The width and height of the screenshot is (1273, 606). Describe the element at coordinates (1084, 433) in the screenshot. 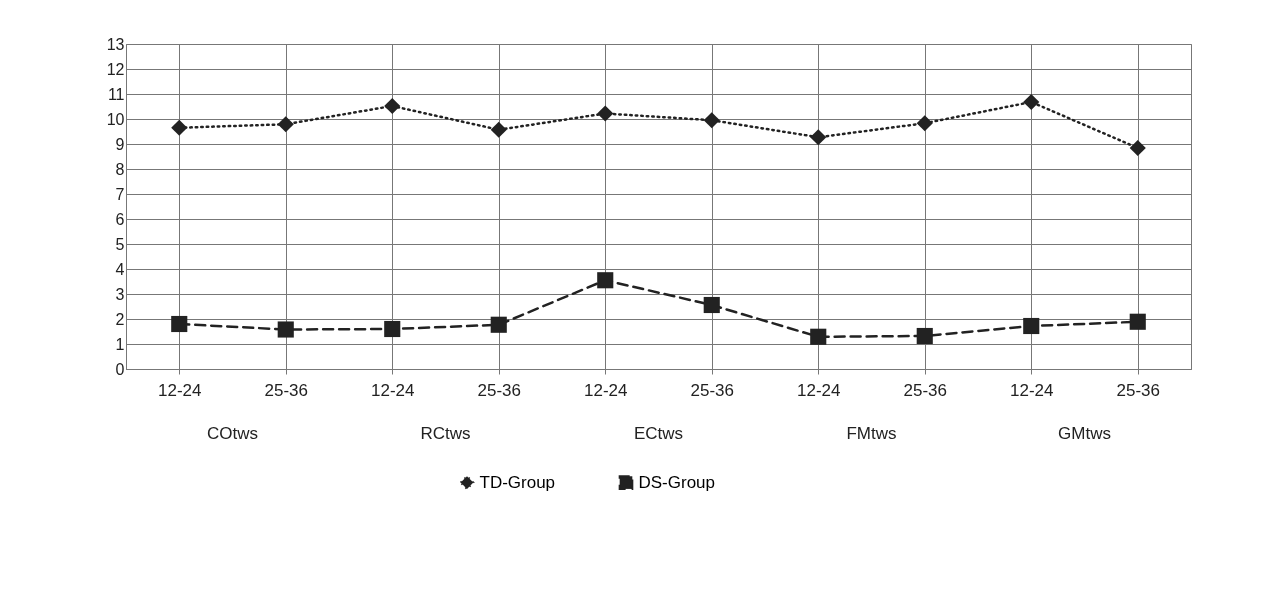

I see `text: GMtws` at that location.